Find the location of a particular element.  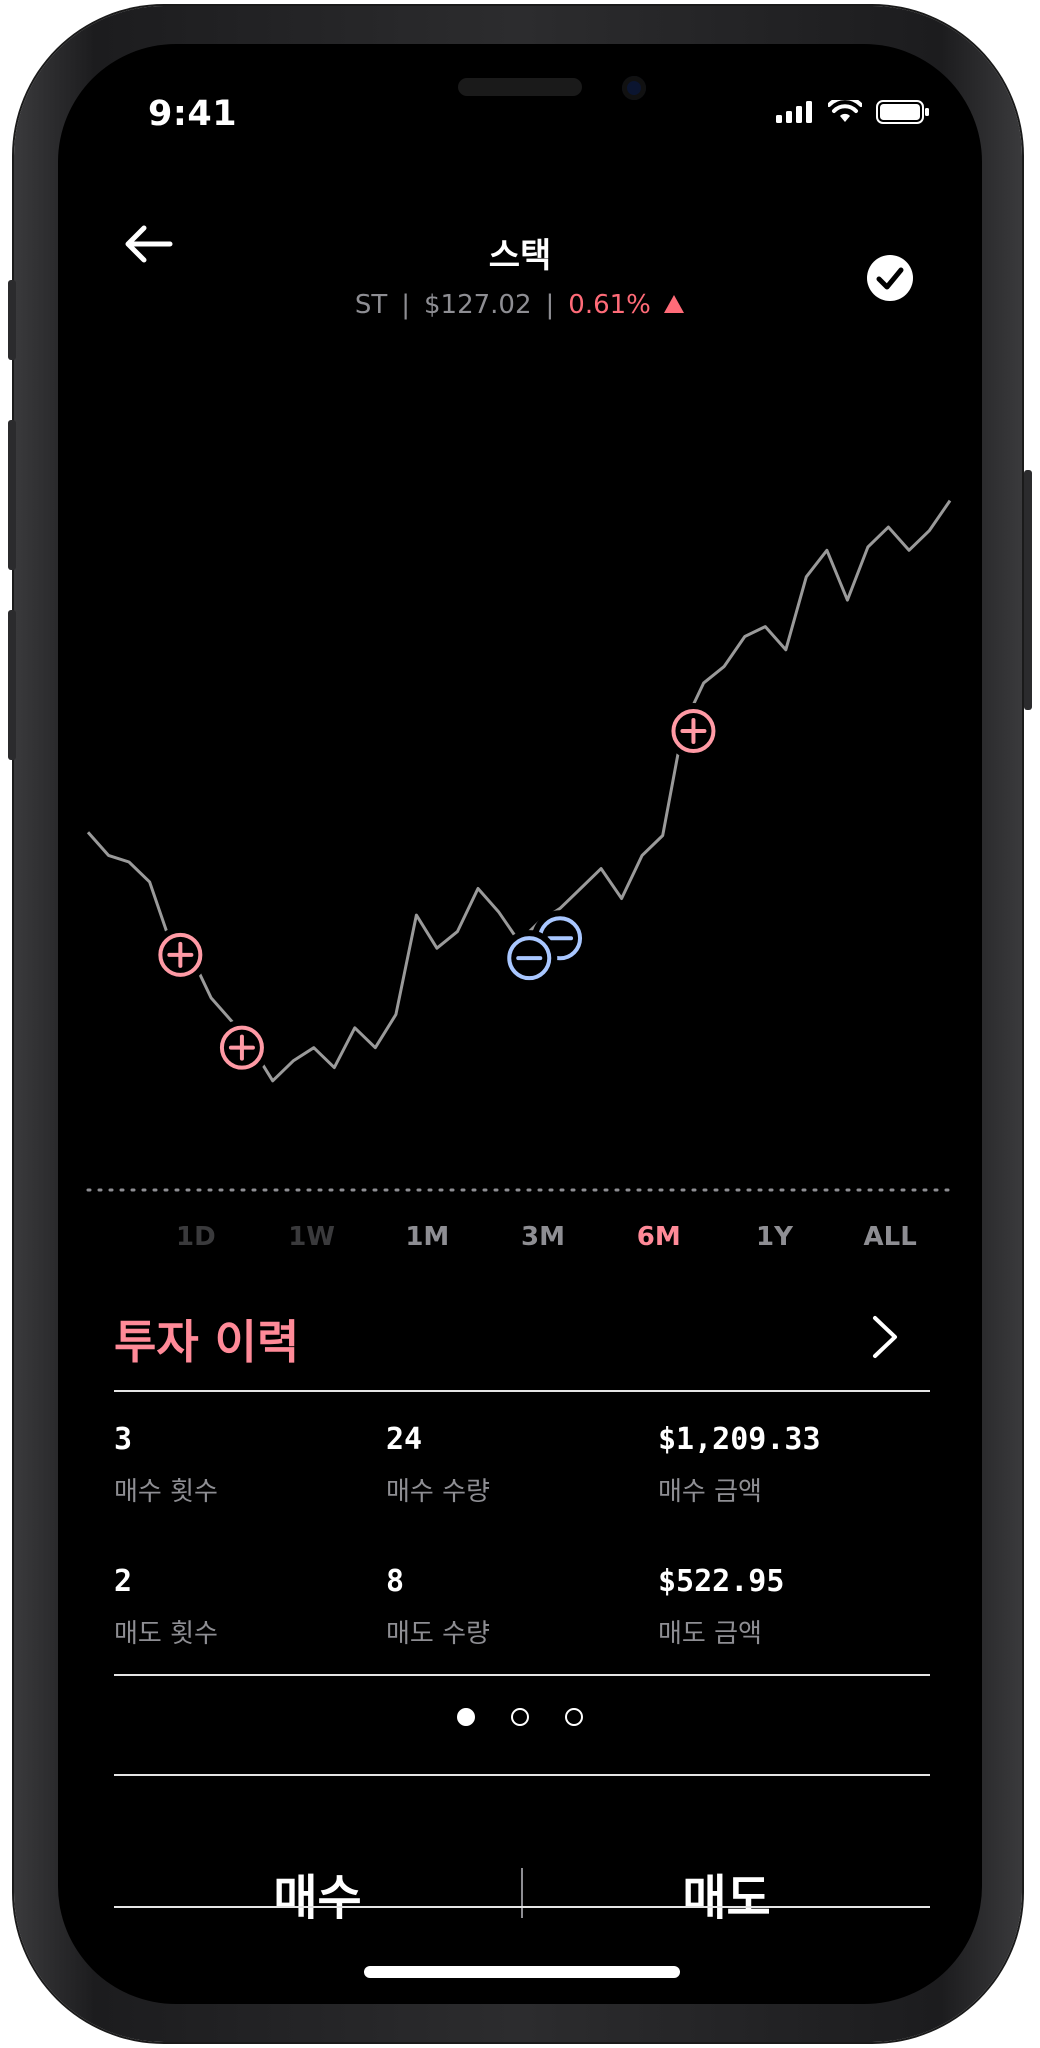

stat-label: 매수 수량 is located at coordinates (438, 1492).